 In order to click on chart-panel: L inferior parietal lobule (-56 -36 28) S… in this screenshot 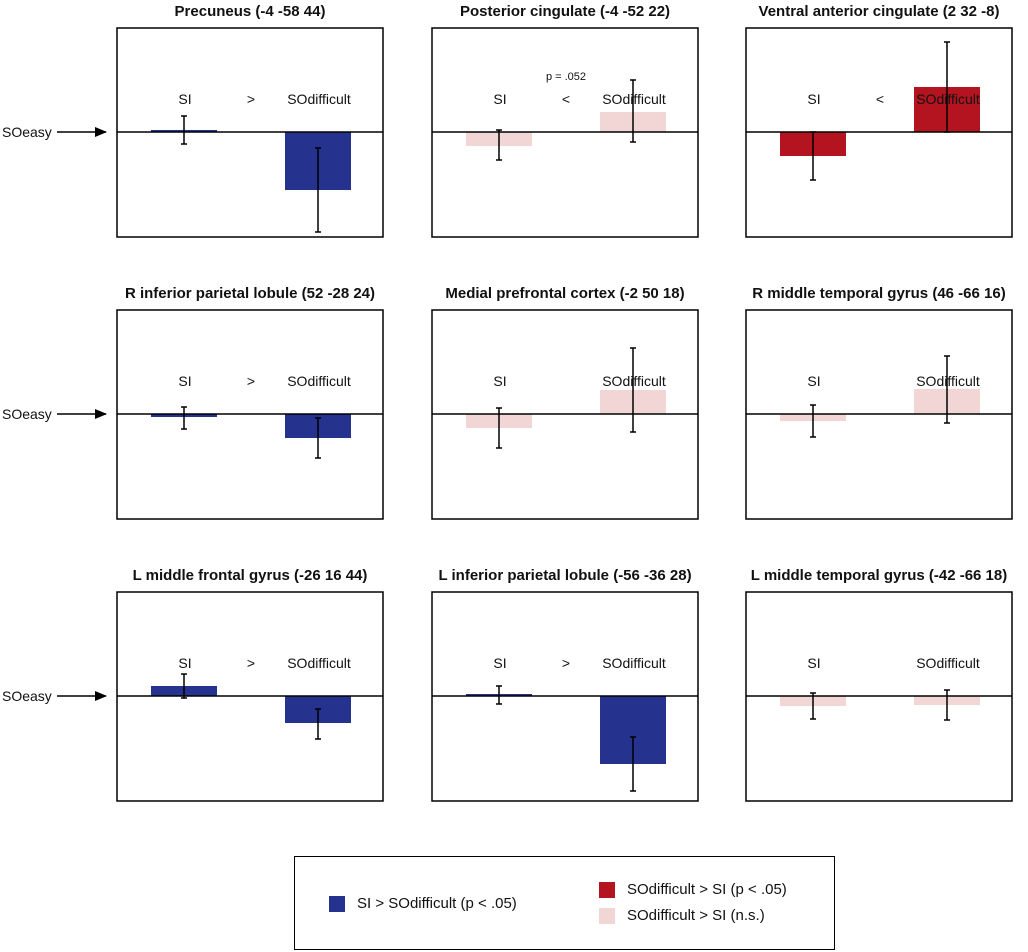, I will do `click(565, 684)`.